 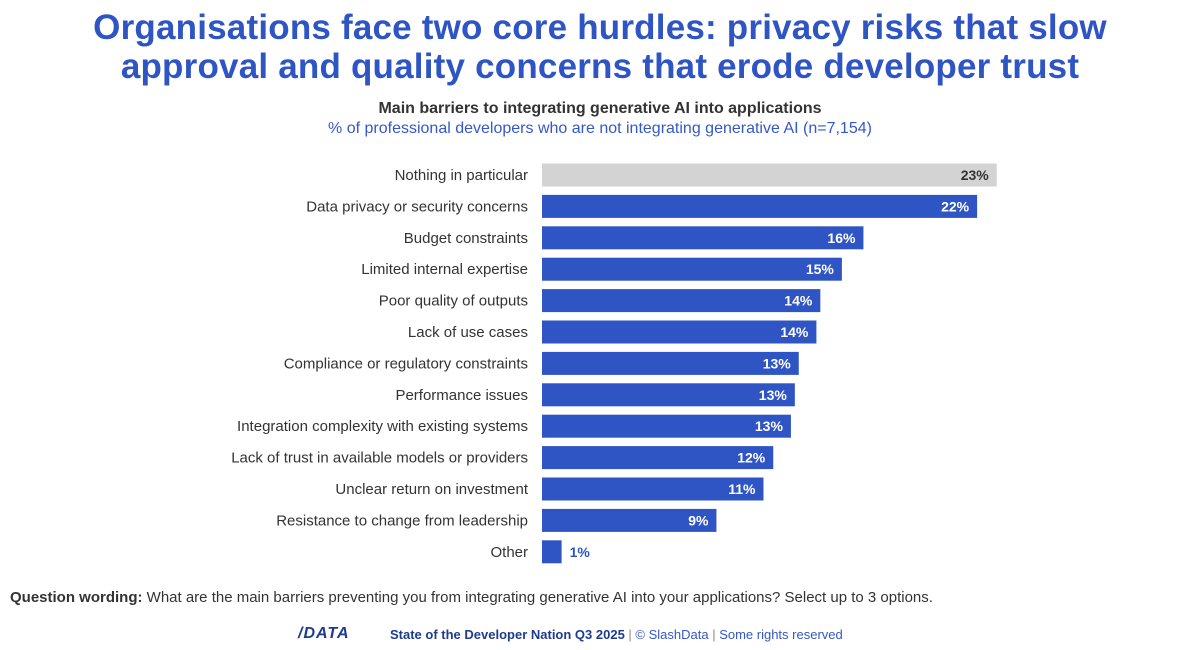 I want to click on value-label: 15%, so click(x=820, y=269).